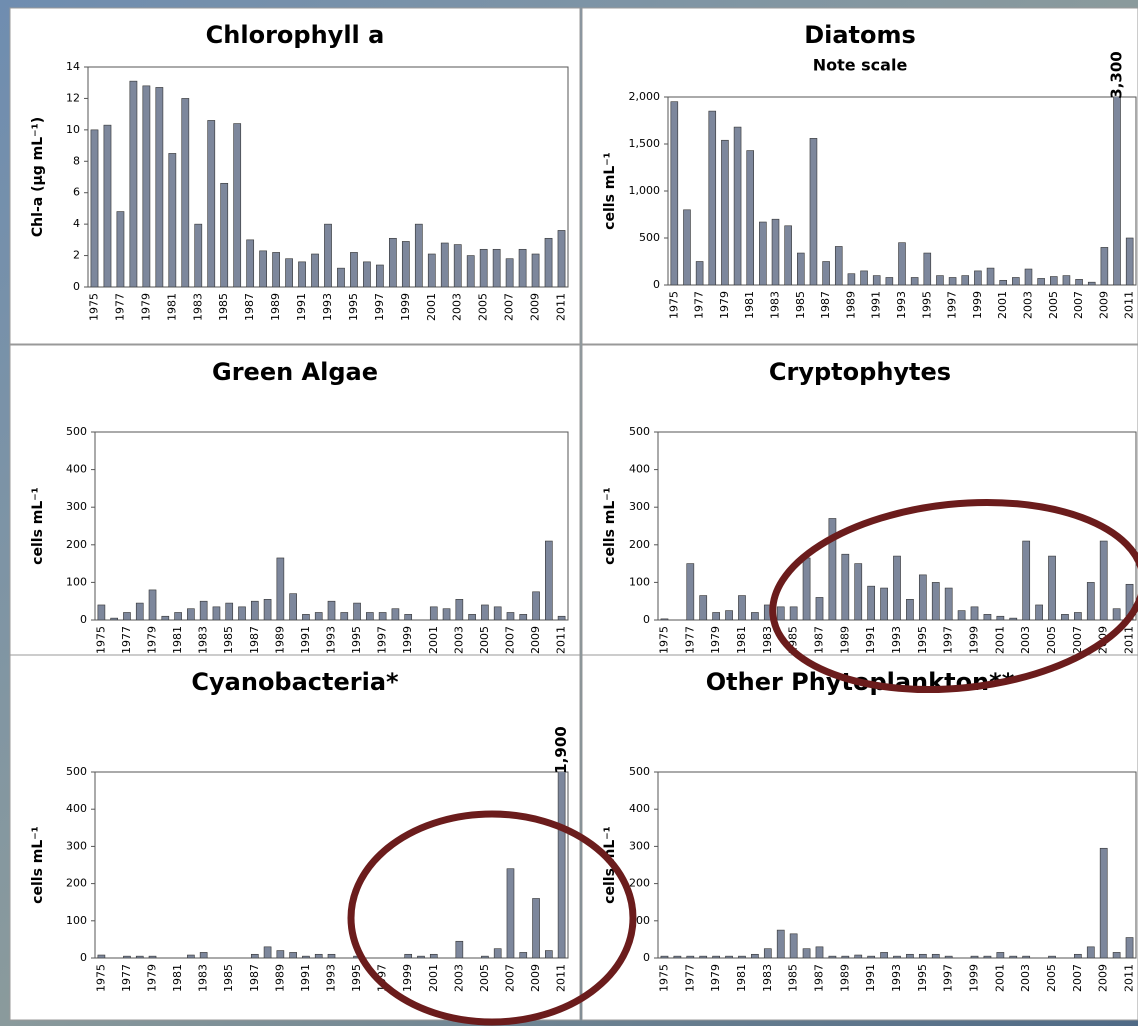  I want to click on x-tick-label: 2009, so click(535, 307).